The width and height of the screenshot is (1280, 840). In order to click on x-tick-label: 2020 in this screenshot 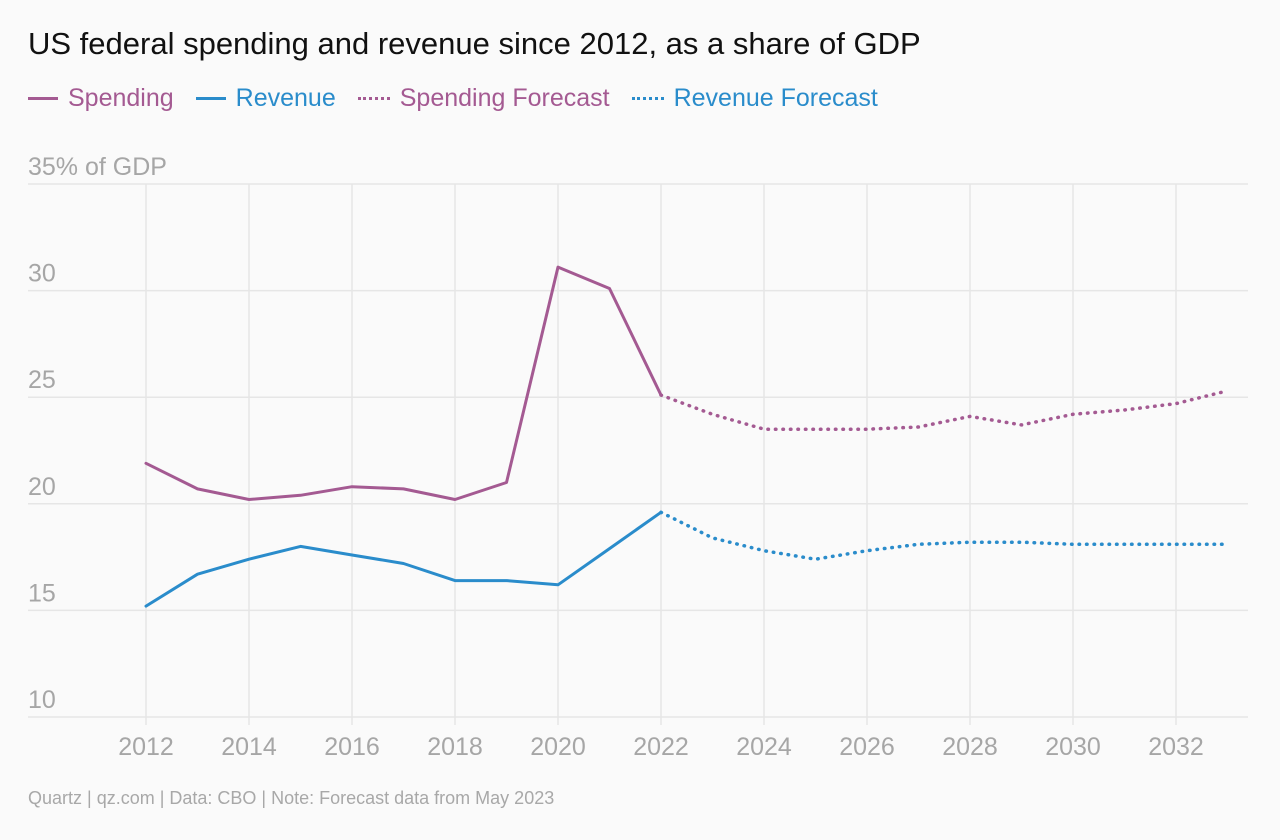, I will do `click(558, 747)`.